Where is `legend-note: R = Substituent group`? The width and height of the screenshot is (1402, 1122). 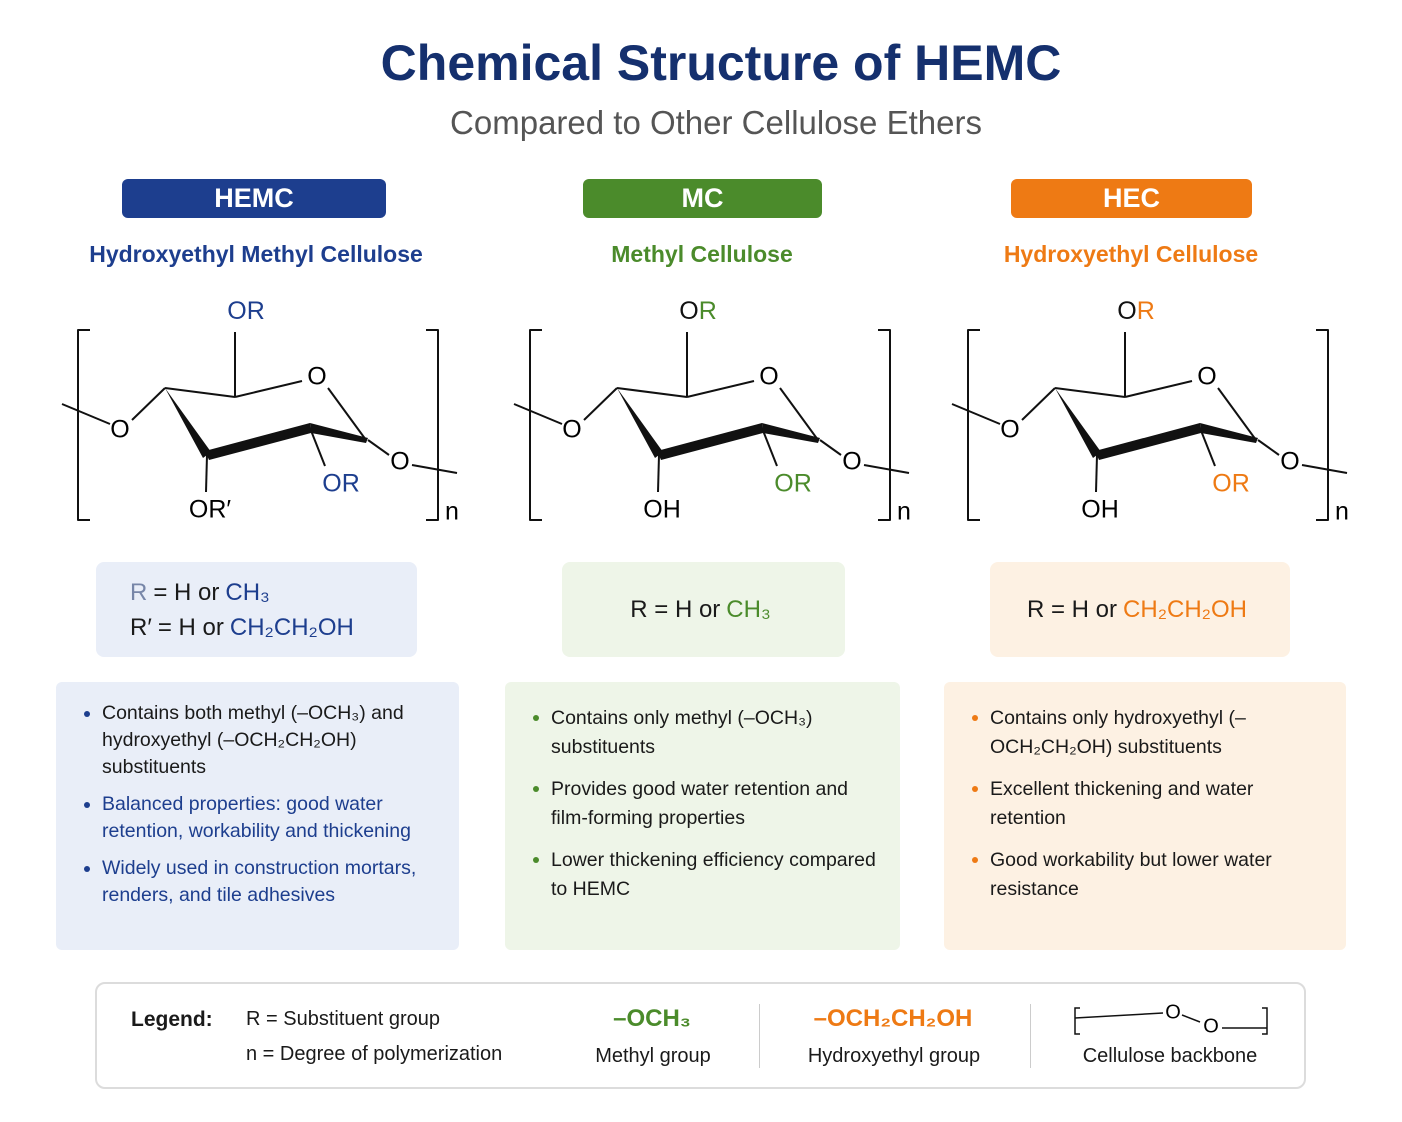
legend-note: R = Substituent group is located at coordinates (343, 1019).